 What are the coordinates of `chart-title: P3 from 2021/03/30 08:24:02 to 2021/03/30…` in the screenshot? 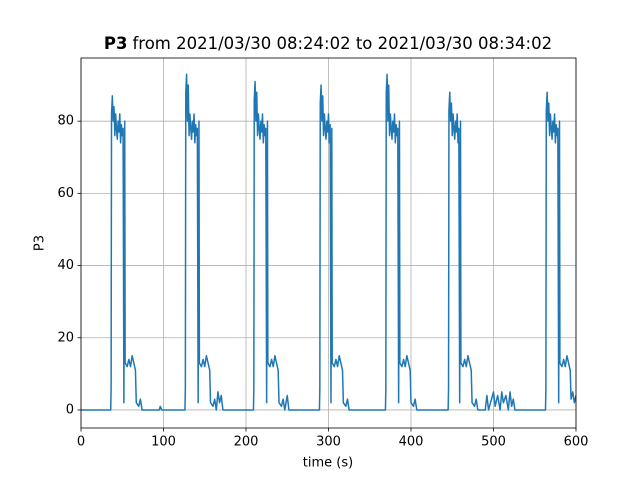 It's located at (328, 43).